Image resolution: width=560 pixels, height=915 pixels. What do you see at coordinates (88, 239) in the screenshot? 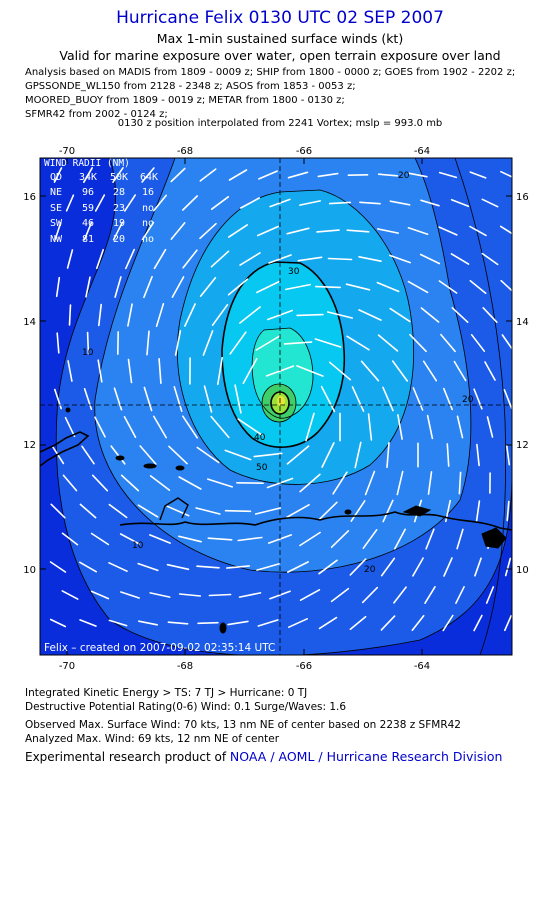
I see `wind-radii-cell: 81` at bounding box center [88, 239].